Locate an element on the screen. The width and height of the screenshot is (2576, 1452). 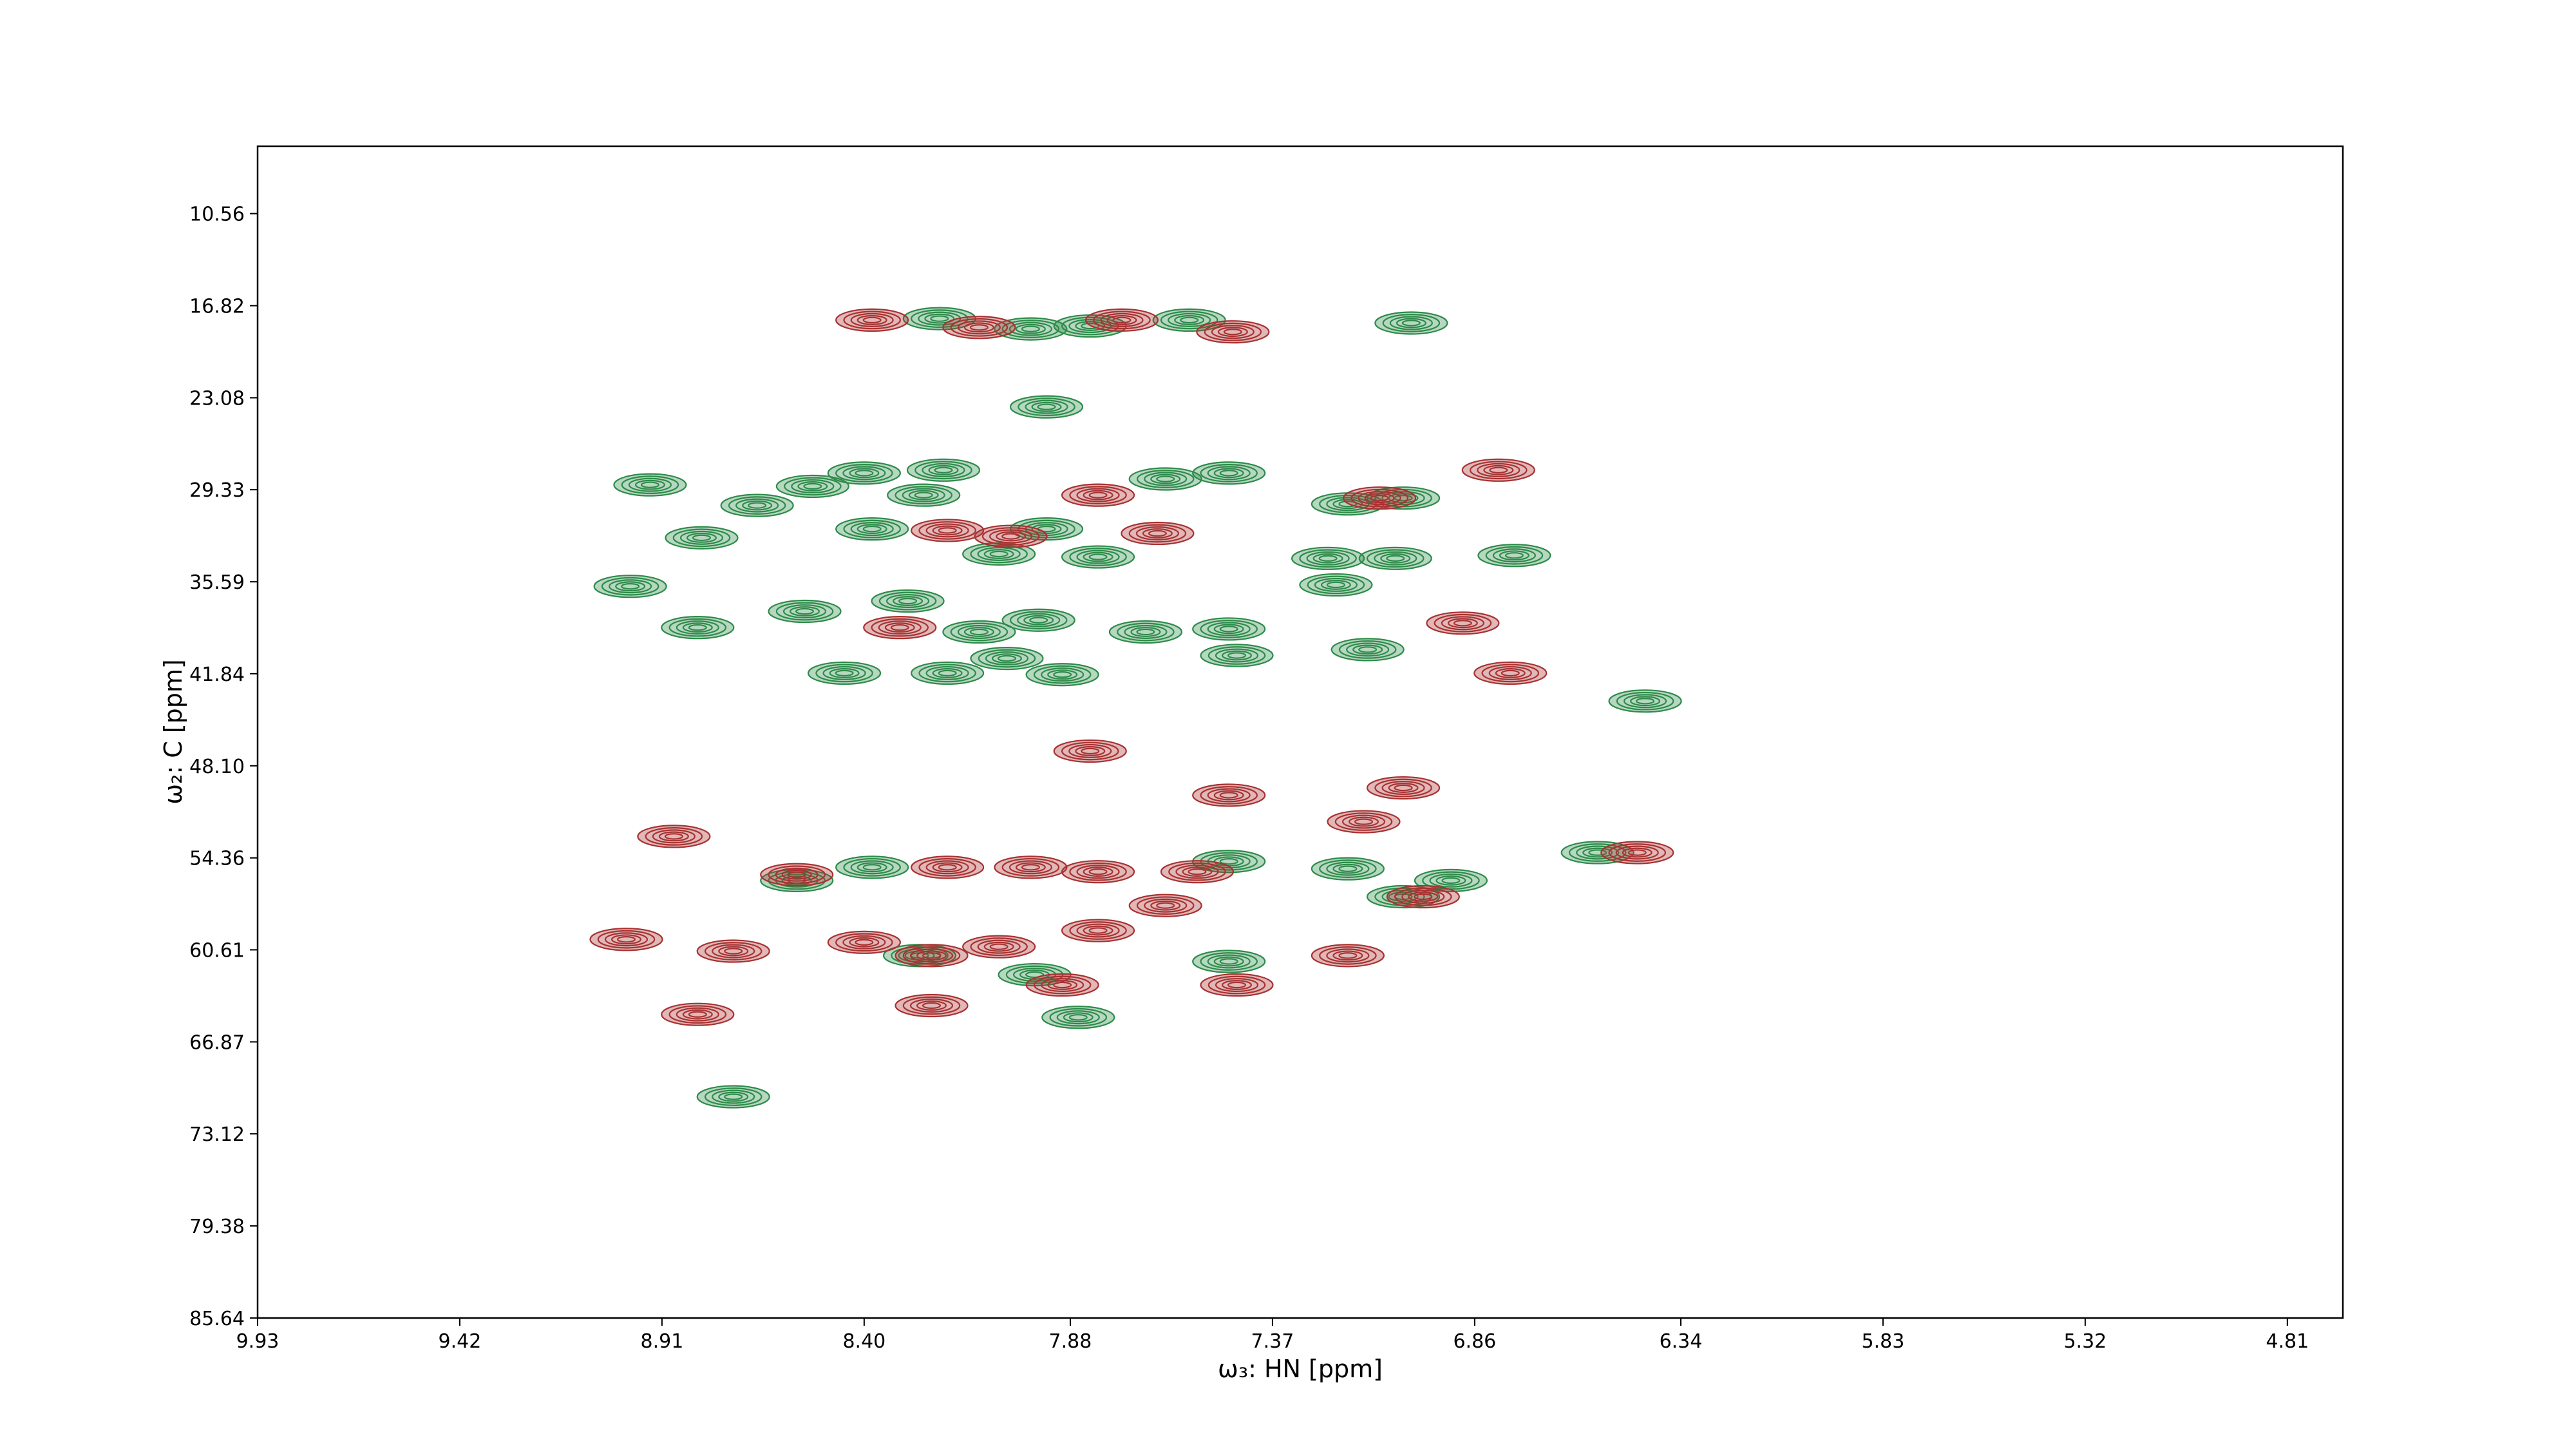
x-tick-label: 7.88 is located at coordinates (1070, 1341).